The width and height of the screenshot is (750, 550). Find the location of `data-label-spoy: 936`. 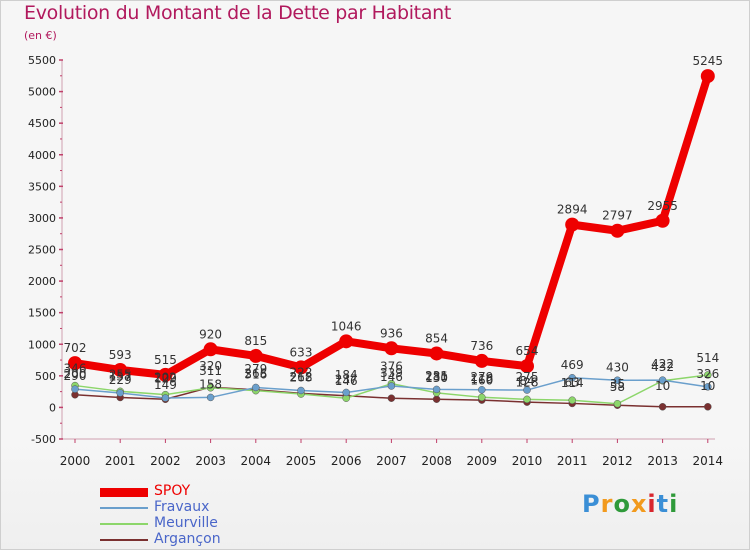

data-label-spoy: 936 is located at coordinates (391, 333).